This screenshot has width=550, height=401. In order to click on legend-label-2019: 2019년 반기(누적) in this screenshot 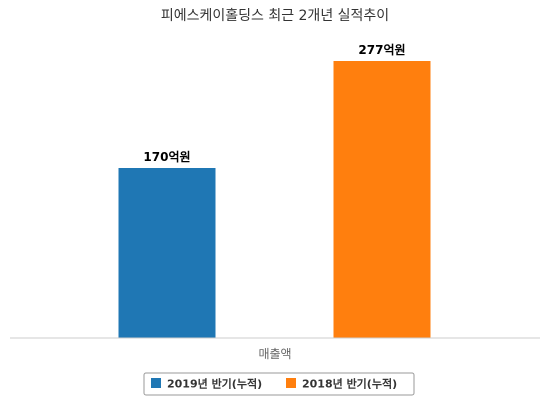, I will do `click(214, 384)`.